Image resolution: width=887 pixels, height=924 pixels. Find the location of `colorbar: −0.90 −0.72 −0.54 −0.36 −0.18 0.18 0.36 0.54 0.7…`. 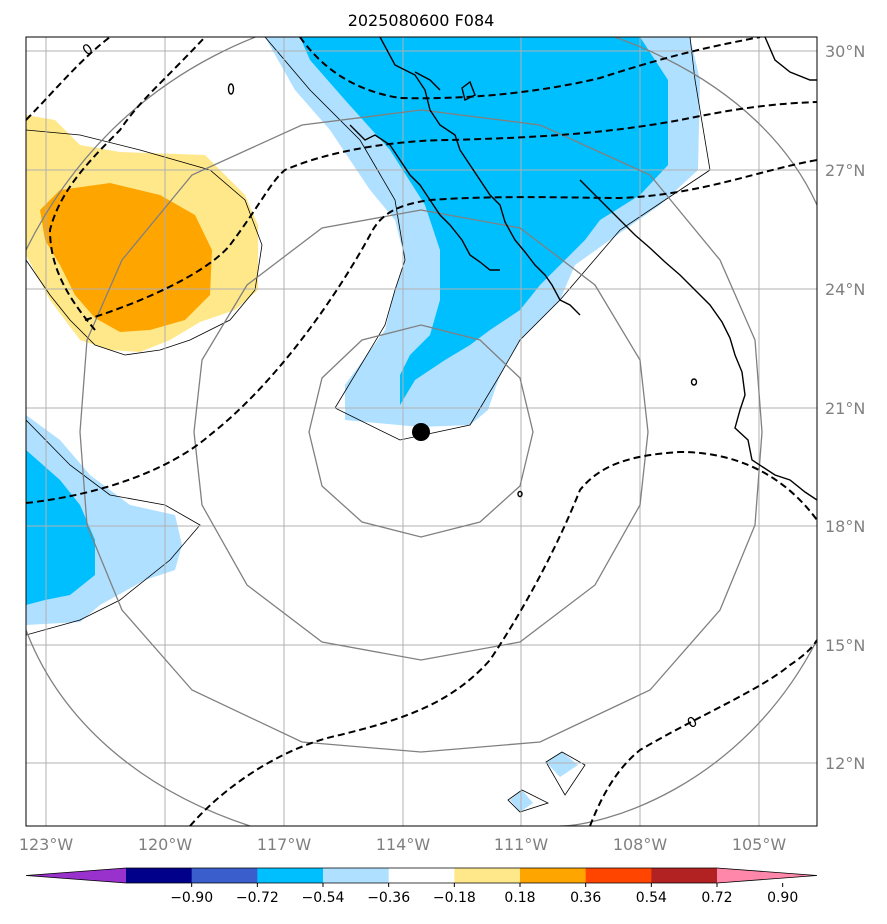

colorbar: −0.90 −0.72 −0.54 −0.36 −0.18 0.18 0.36 0.54 0.7… is located at coordinates (421, 886).